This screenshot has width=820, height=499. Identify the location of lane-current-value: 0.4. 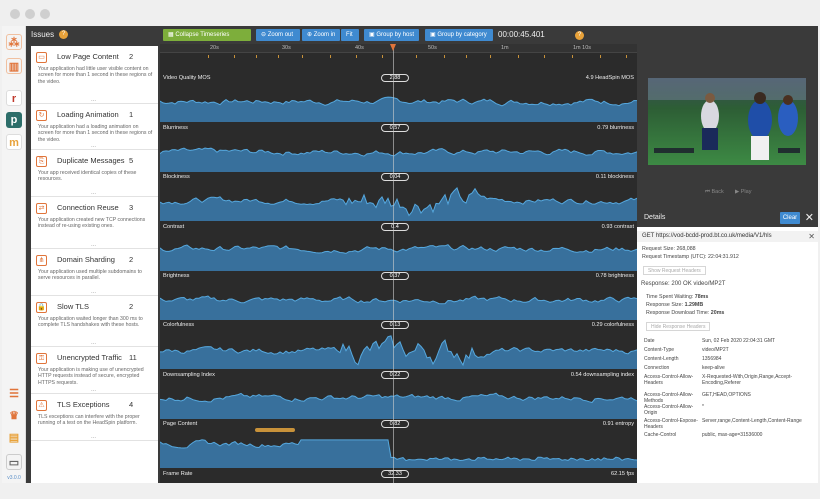
(395, 227).